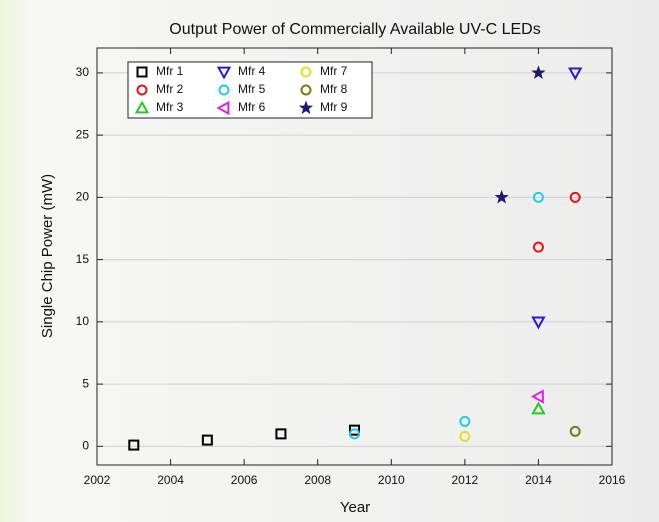  Describe the element at coordinates (170, 89) in the screenshot. I see `legend-label: Mfr 2` at that location.